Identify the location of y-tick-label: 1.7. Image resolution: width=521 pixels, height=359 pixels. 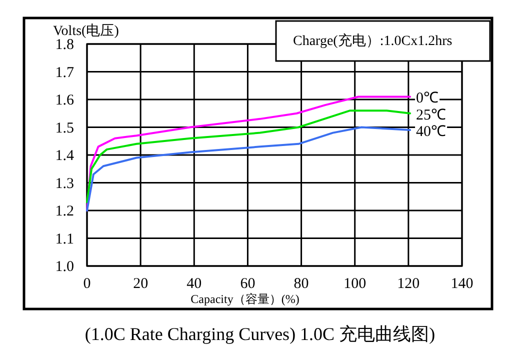
(64, 72).